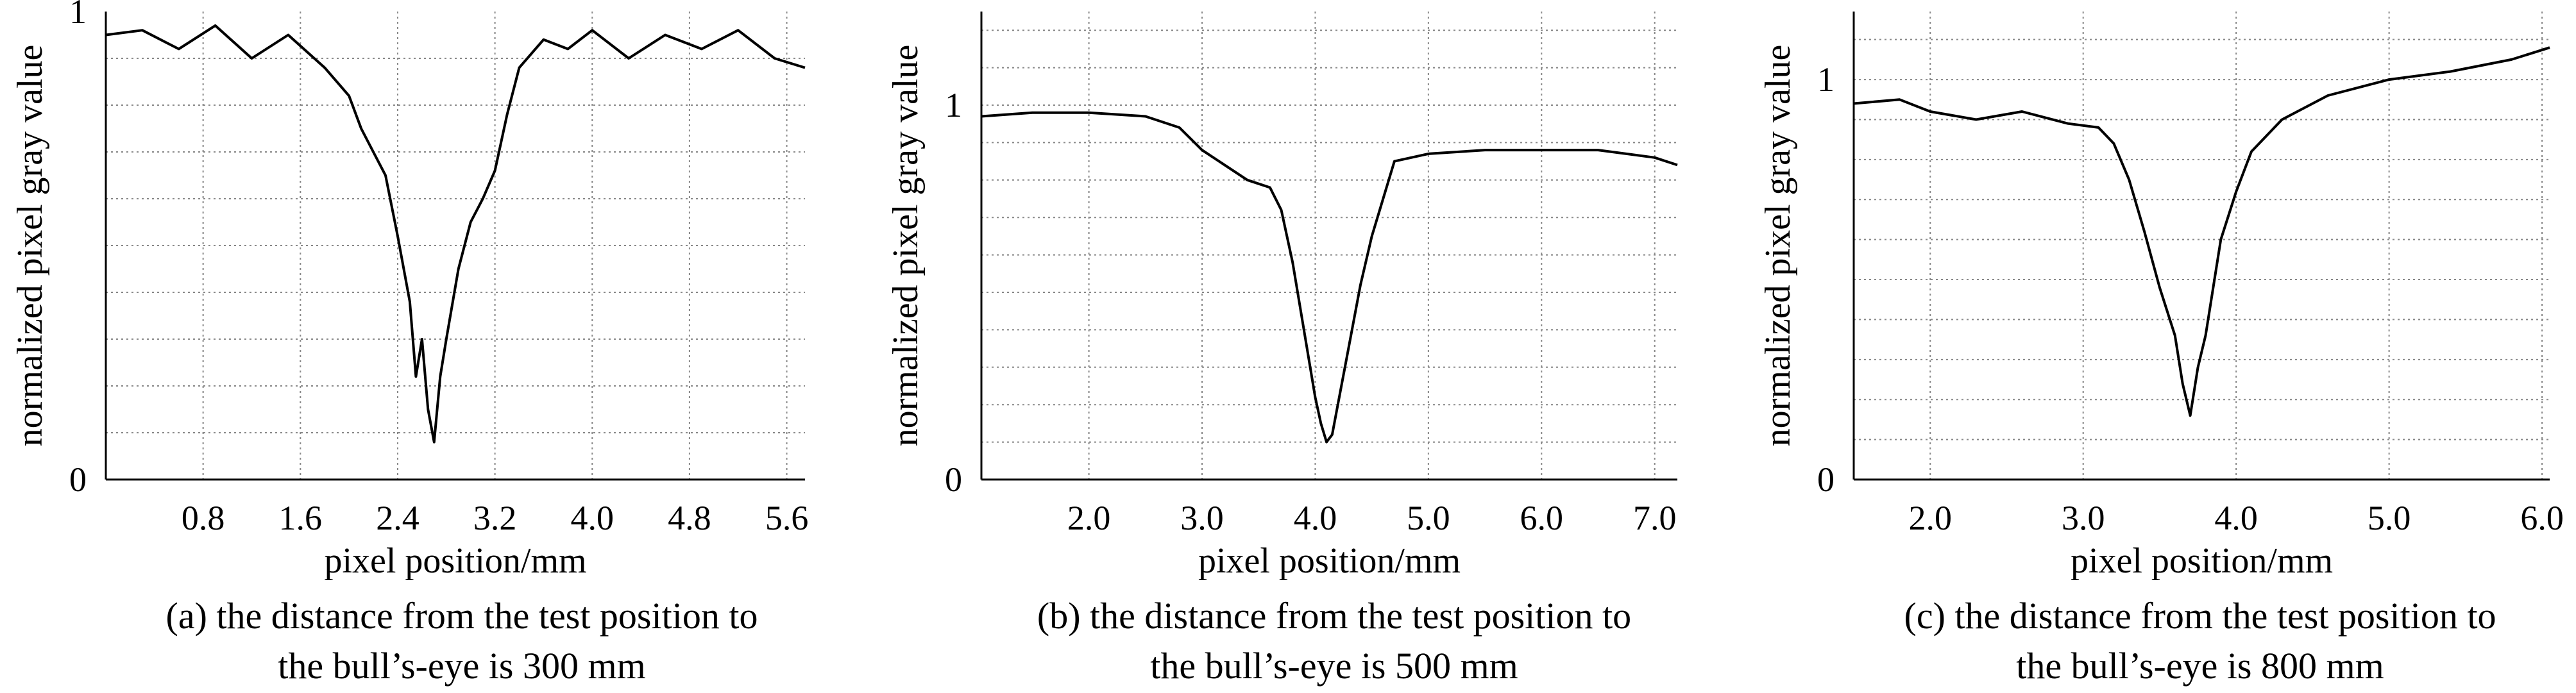 This screenshot has height=693, width=2576. What do you see at coordinates (1930, 518) in the screenshot?
I see `x-tick-label-c-0: 2.0` at bounding box center [1930, 518].